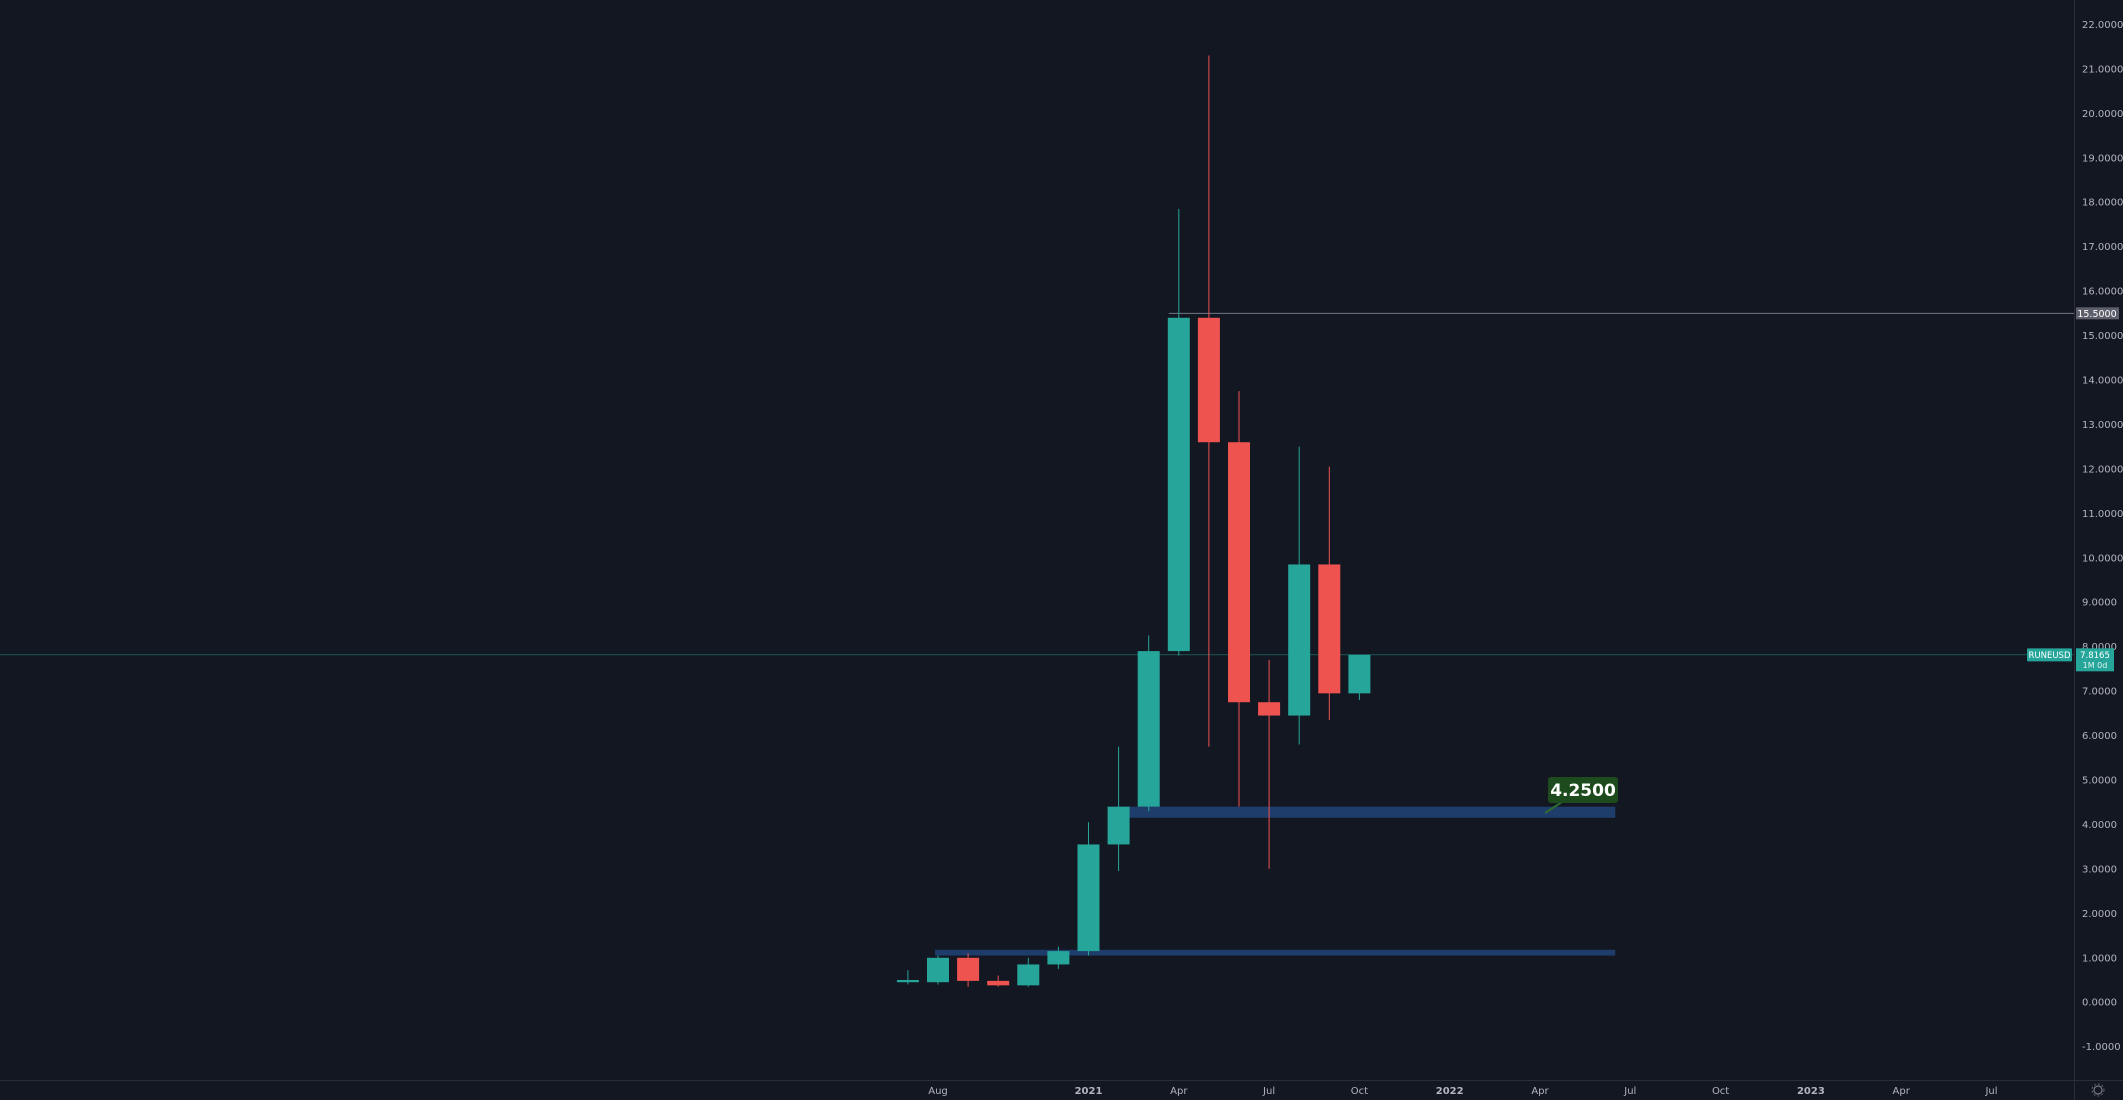 This screenshot has width=2123, height=1100. I want to click on y-tick-label-5: 17.0000, so click(2102, 247).